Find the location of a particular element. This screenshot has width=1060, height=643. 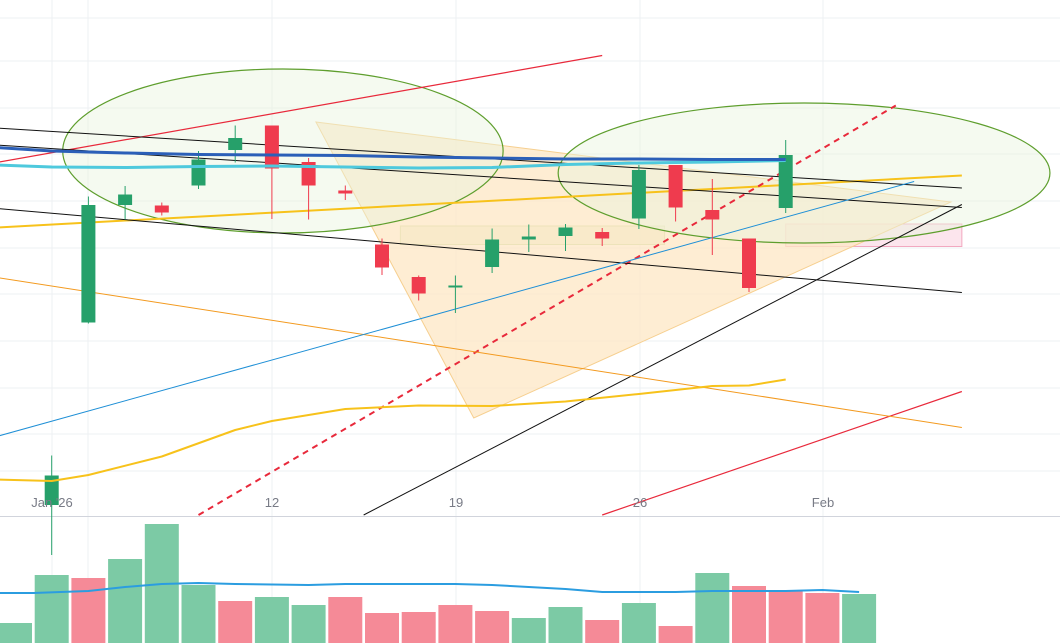

volume-average-line is located at coordinates (430, 587).